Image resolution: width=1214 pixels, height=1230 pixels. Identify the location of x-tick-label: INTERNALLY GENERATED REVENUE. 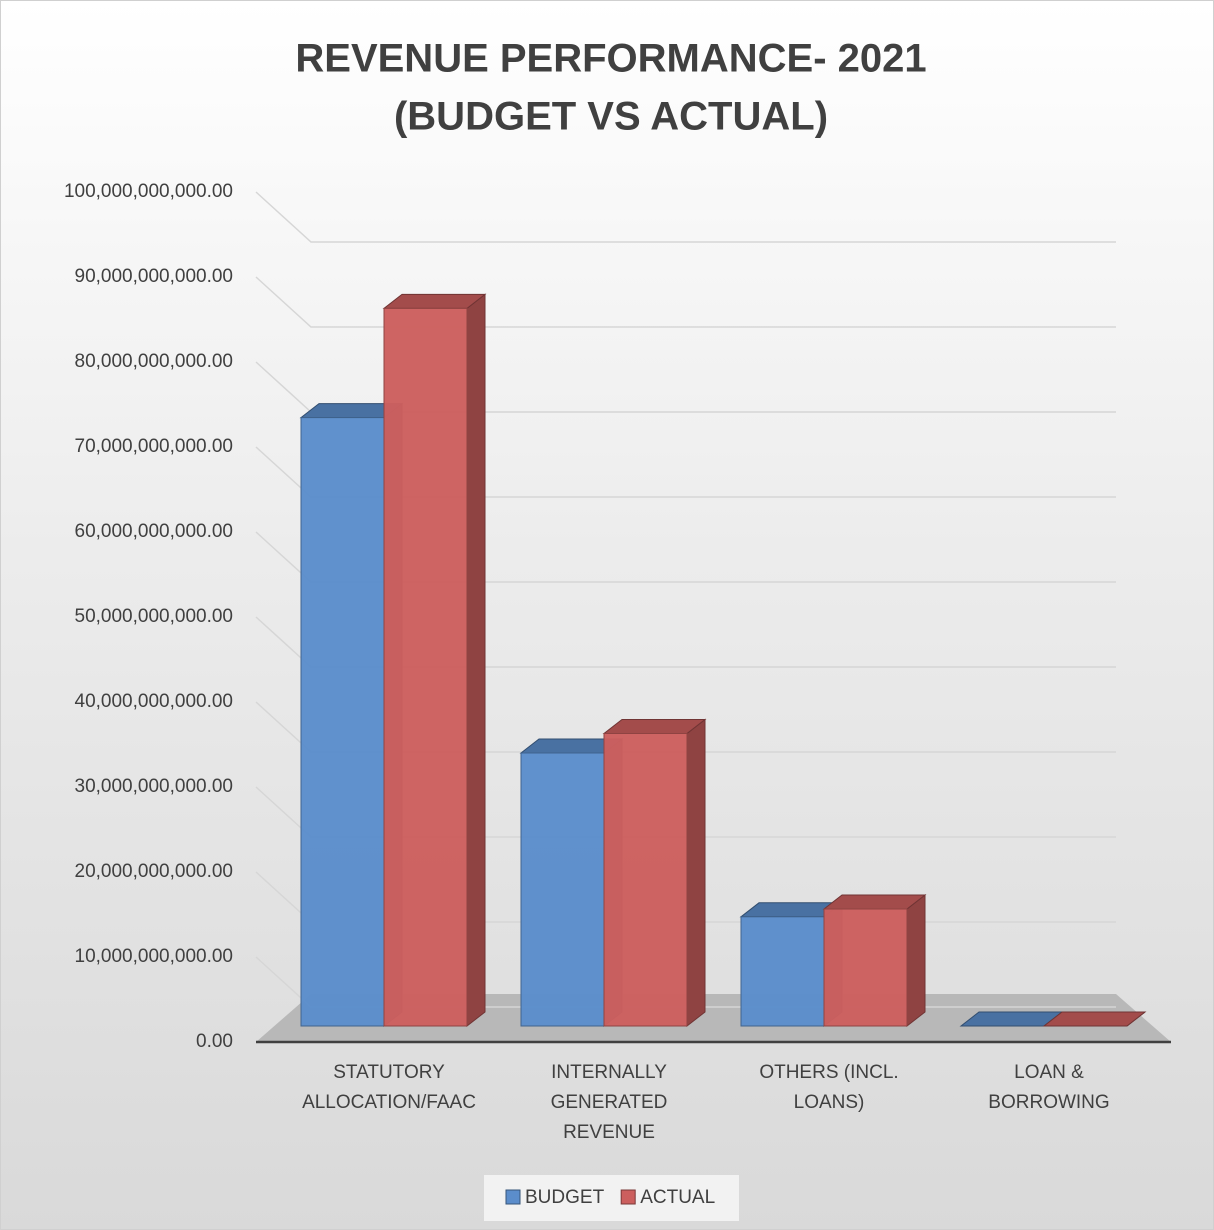
(609, 1102).